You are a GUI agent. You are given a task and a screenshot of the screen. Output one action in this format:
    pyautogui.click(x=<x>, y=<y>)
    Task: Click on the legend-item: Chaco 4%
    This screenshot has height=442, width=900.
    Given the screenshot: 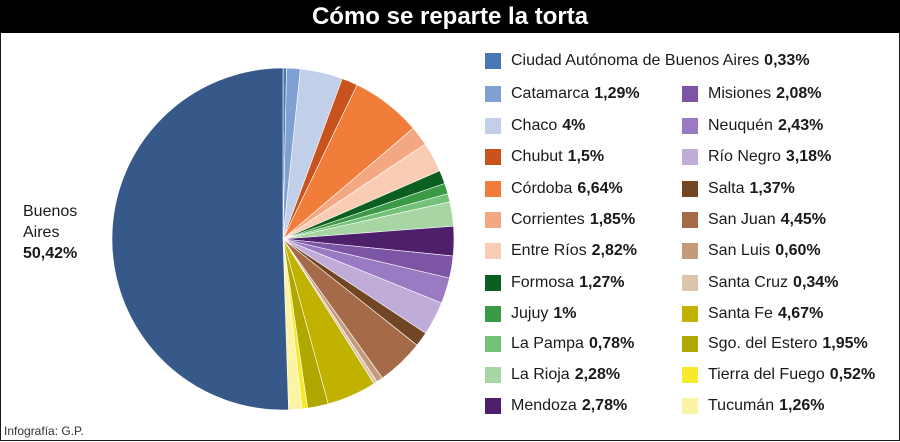 What is the action you would take?
    pyautogui.click(x=535, y=126)
    